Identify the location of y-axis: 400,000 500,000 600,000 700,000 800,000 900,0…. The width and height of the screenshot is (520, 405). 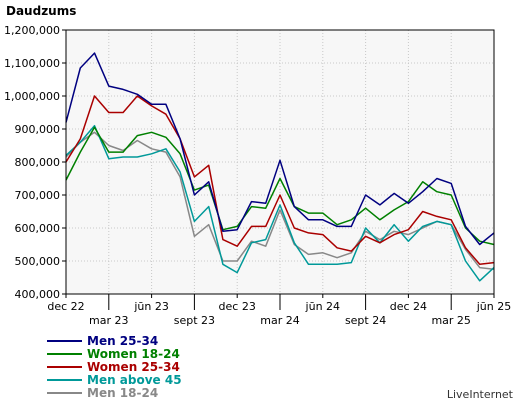
(35, 162).